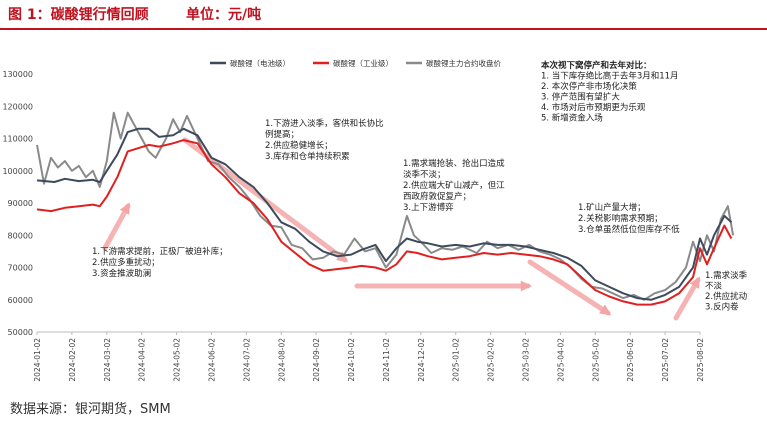  Describe the element at coordinates (324, 123) in the screenshot. I see `annotation-text: 1.下游进入淡季，客供和长协比` at that location.